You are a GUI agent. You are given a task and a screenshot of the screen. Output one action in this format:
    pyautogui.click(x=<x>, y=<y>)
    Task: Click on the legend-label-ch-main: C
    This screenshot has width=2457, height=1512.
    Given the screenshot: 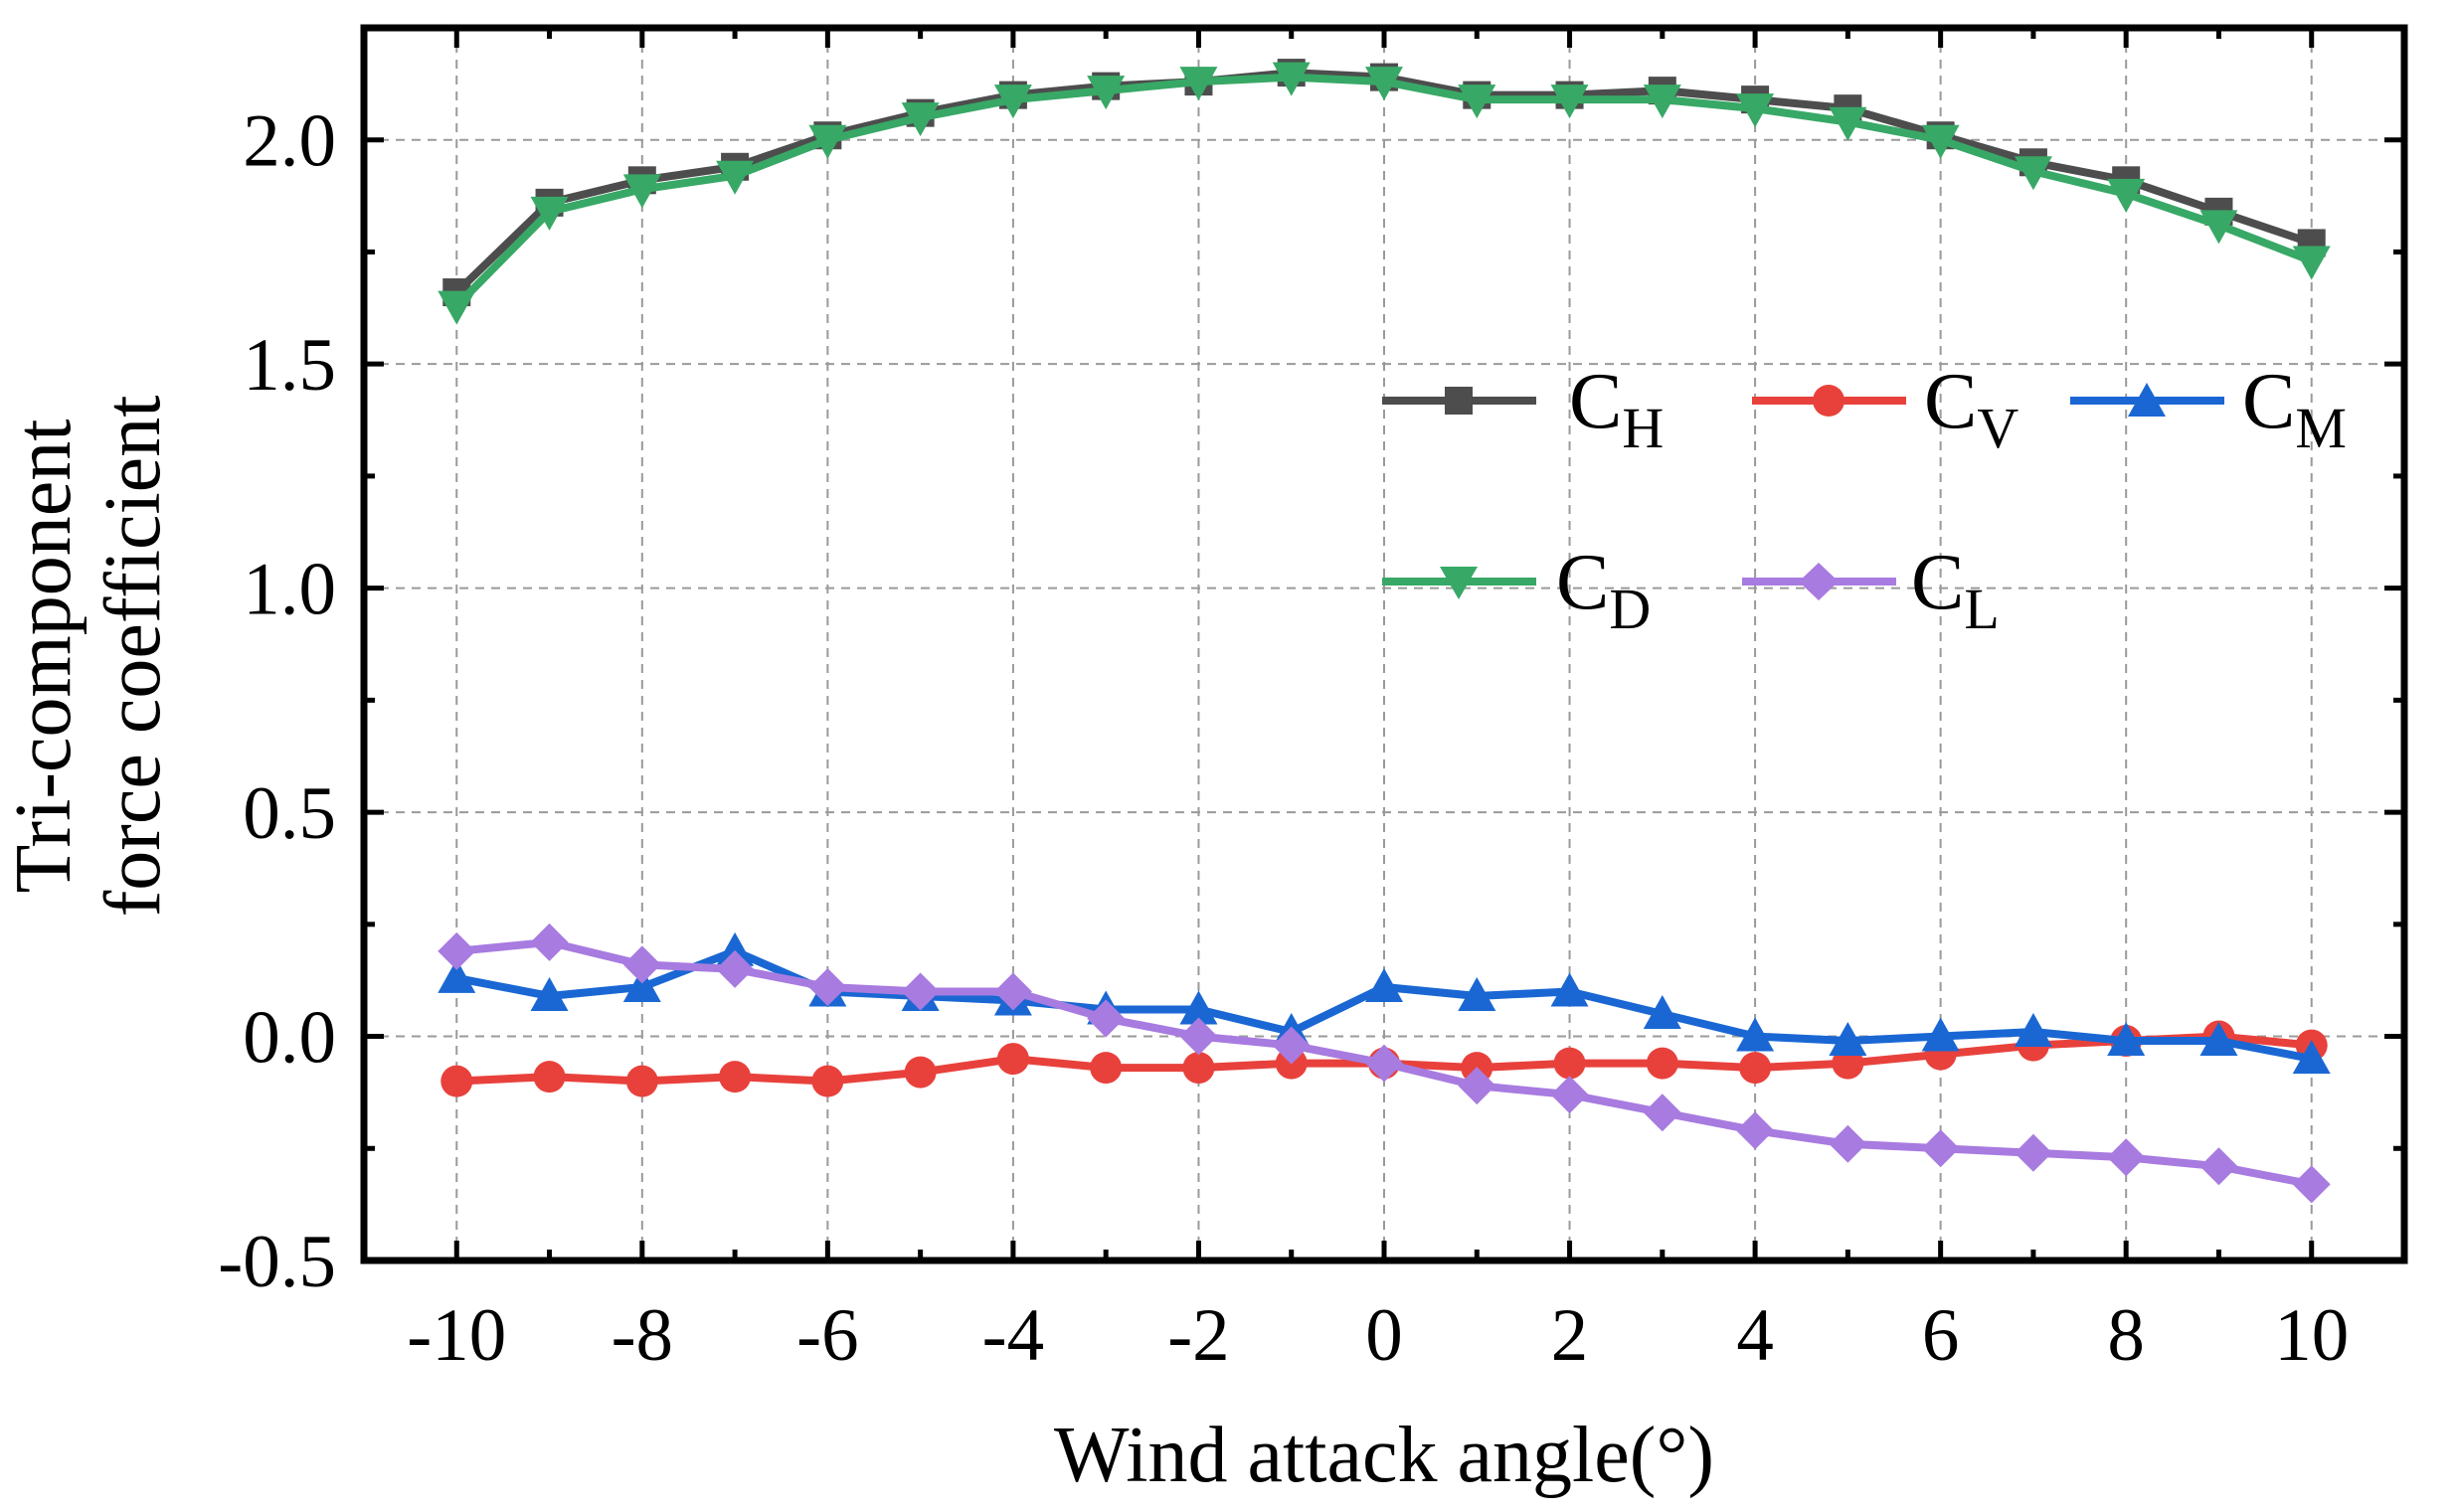 What is the action you would take?
    pyautogui.click(x=1595, y=401)
    